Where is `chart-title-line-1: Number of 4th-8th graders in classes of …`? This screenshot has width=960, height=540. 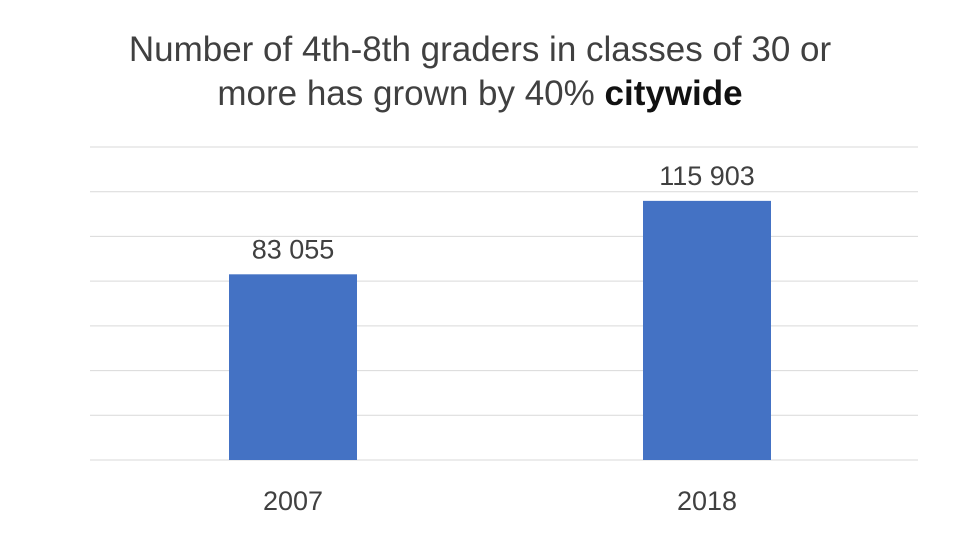
chart-title-line-1: Number of 4th-8th graders in classes of … is located at coordinates (480, 49).